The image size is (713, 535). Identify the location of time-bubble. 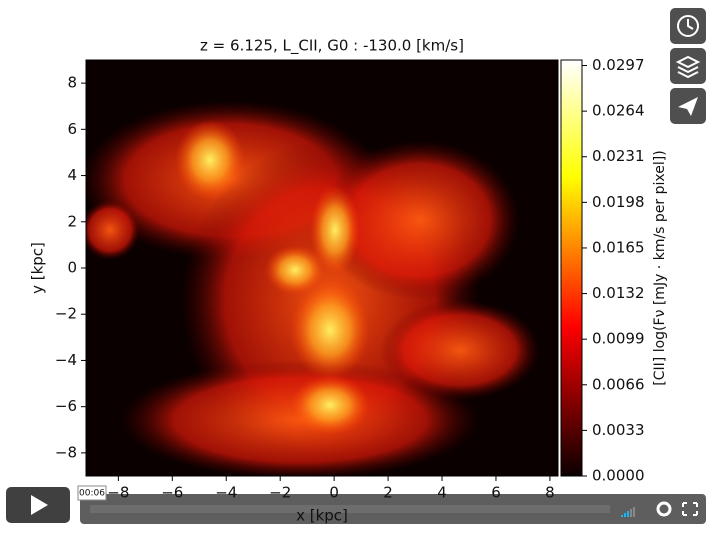
(92, 493).